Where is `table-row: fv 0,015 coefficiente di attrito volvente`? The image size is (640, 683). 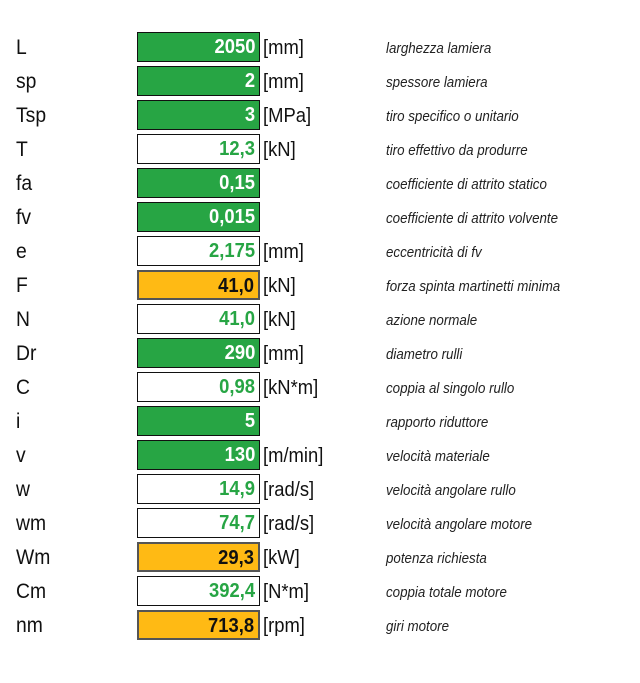 table-row: fv 0,015 coefficiente di attrito volvente is located at coordinates (320, 218).